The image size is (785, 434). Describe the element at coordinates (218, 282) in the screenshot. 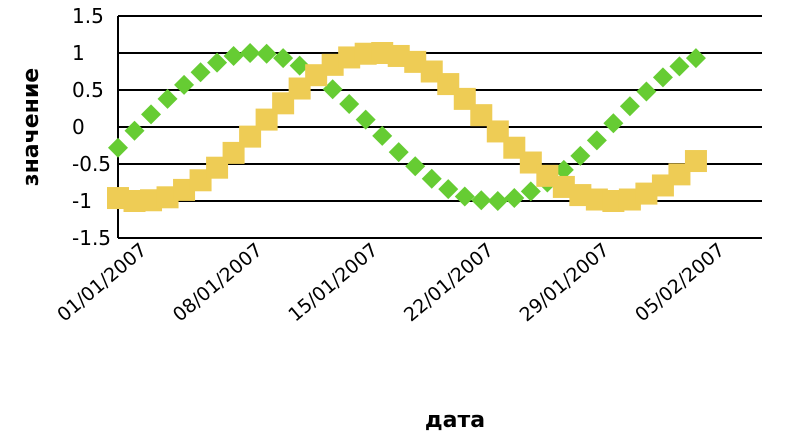

I see `x-tick-label: 08/01/2007` at that location.